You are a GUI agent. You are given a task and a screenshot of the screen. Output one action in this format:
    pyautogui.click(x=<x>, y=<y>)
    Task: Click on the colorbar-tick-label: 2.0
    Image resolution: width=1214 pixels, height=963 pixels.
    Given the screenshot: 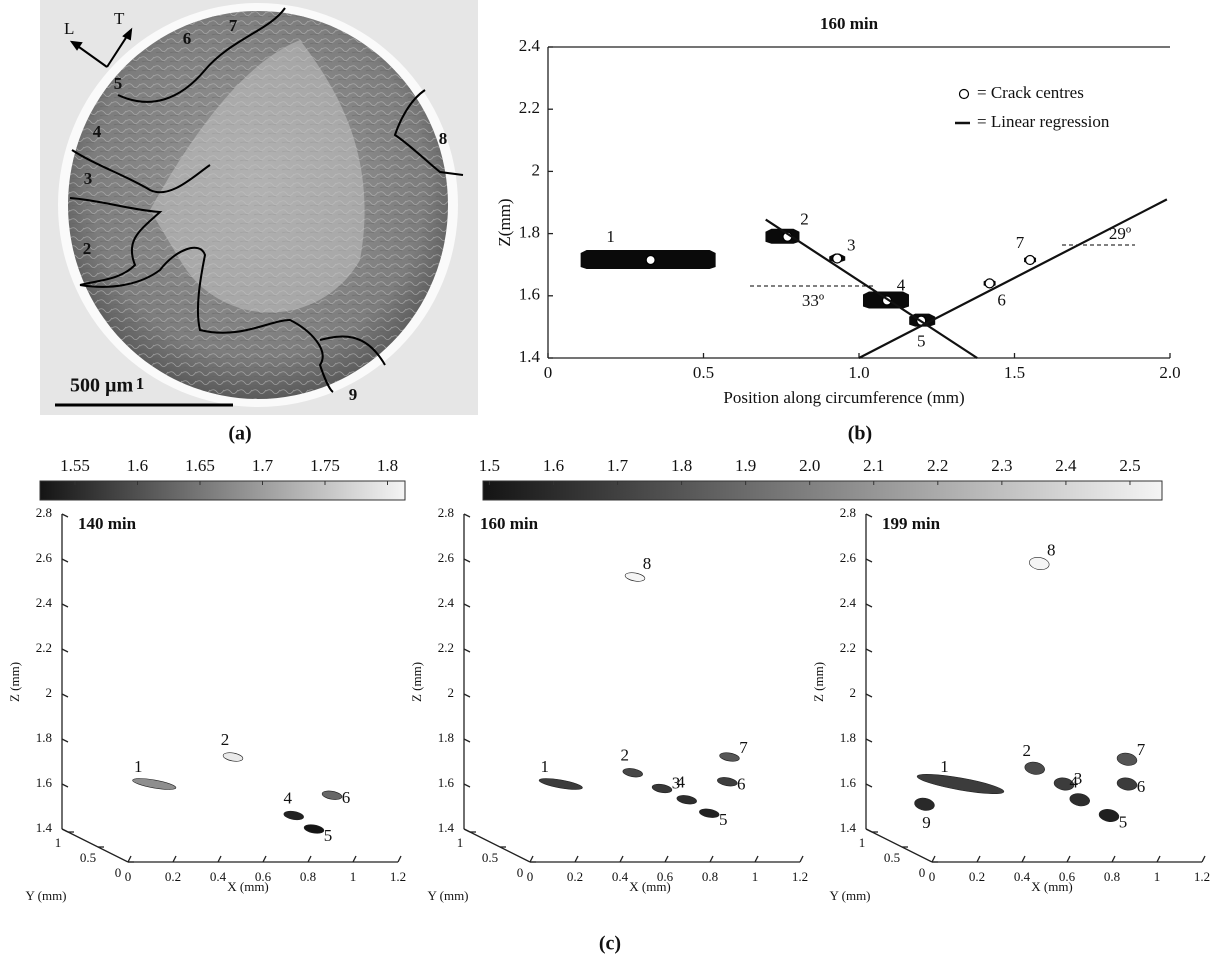 What is the action you would take?
    pyautogui.click(x=809, y=465)
    